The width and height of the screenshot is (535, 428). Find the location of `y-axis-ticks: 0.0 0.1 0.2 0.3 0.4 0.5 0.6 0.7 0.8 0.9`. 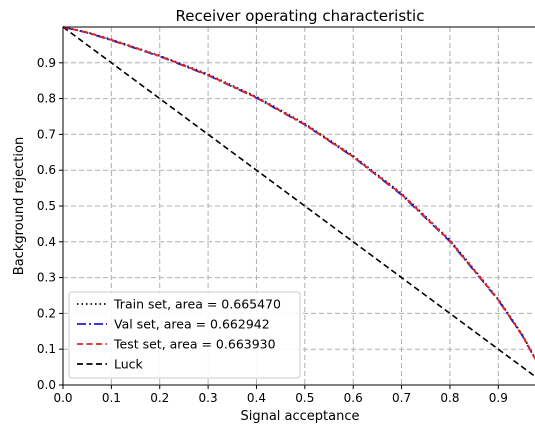

y-axis-ticks: 0.0 0.1 0.2 0.3 0.4 0.5 0.6 0.7 0.8 0.9 is located at coordinates (50, 224).